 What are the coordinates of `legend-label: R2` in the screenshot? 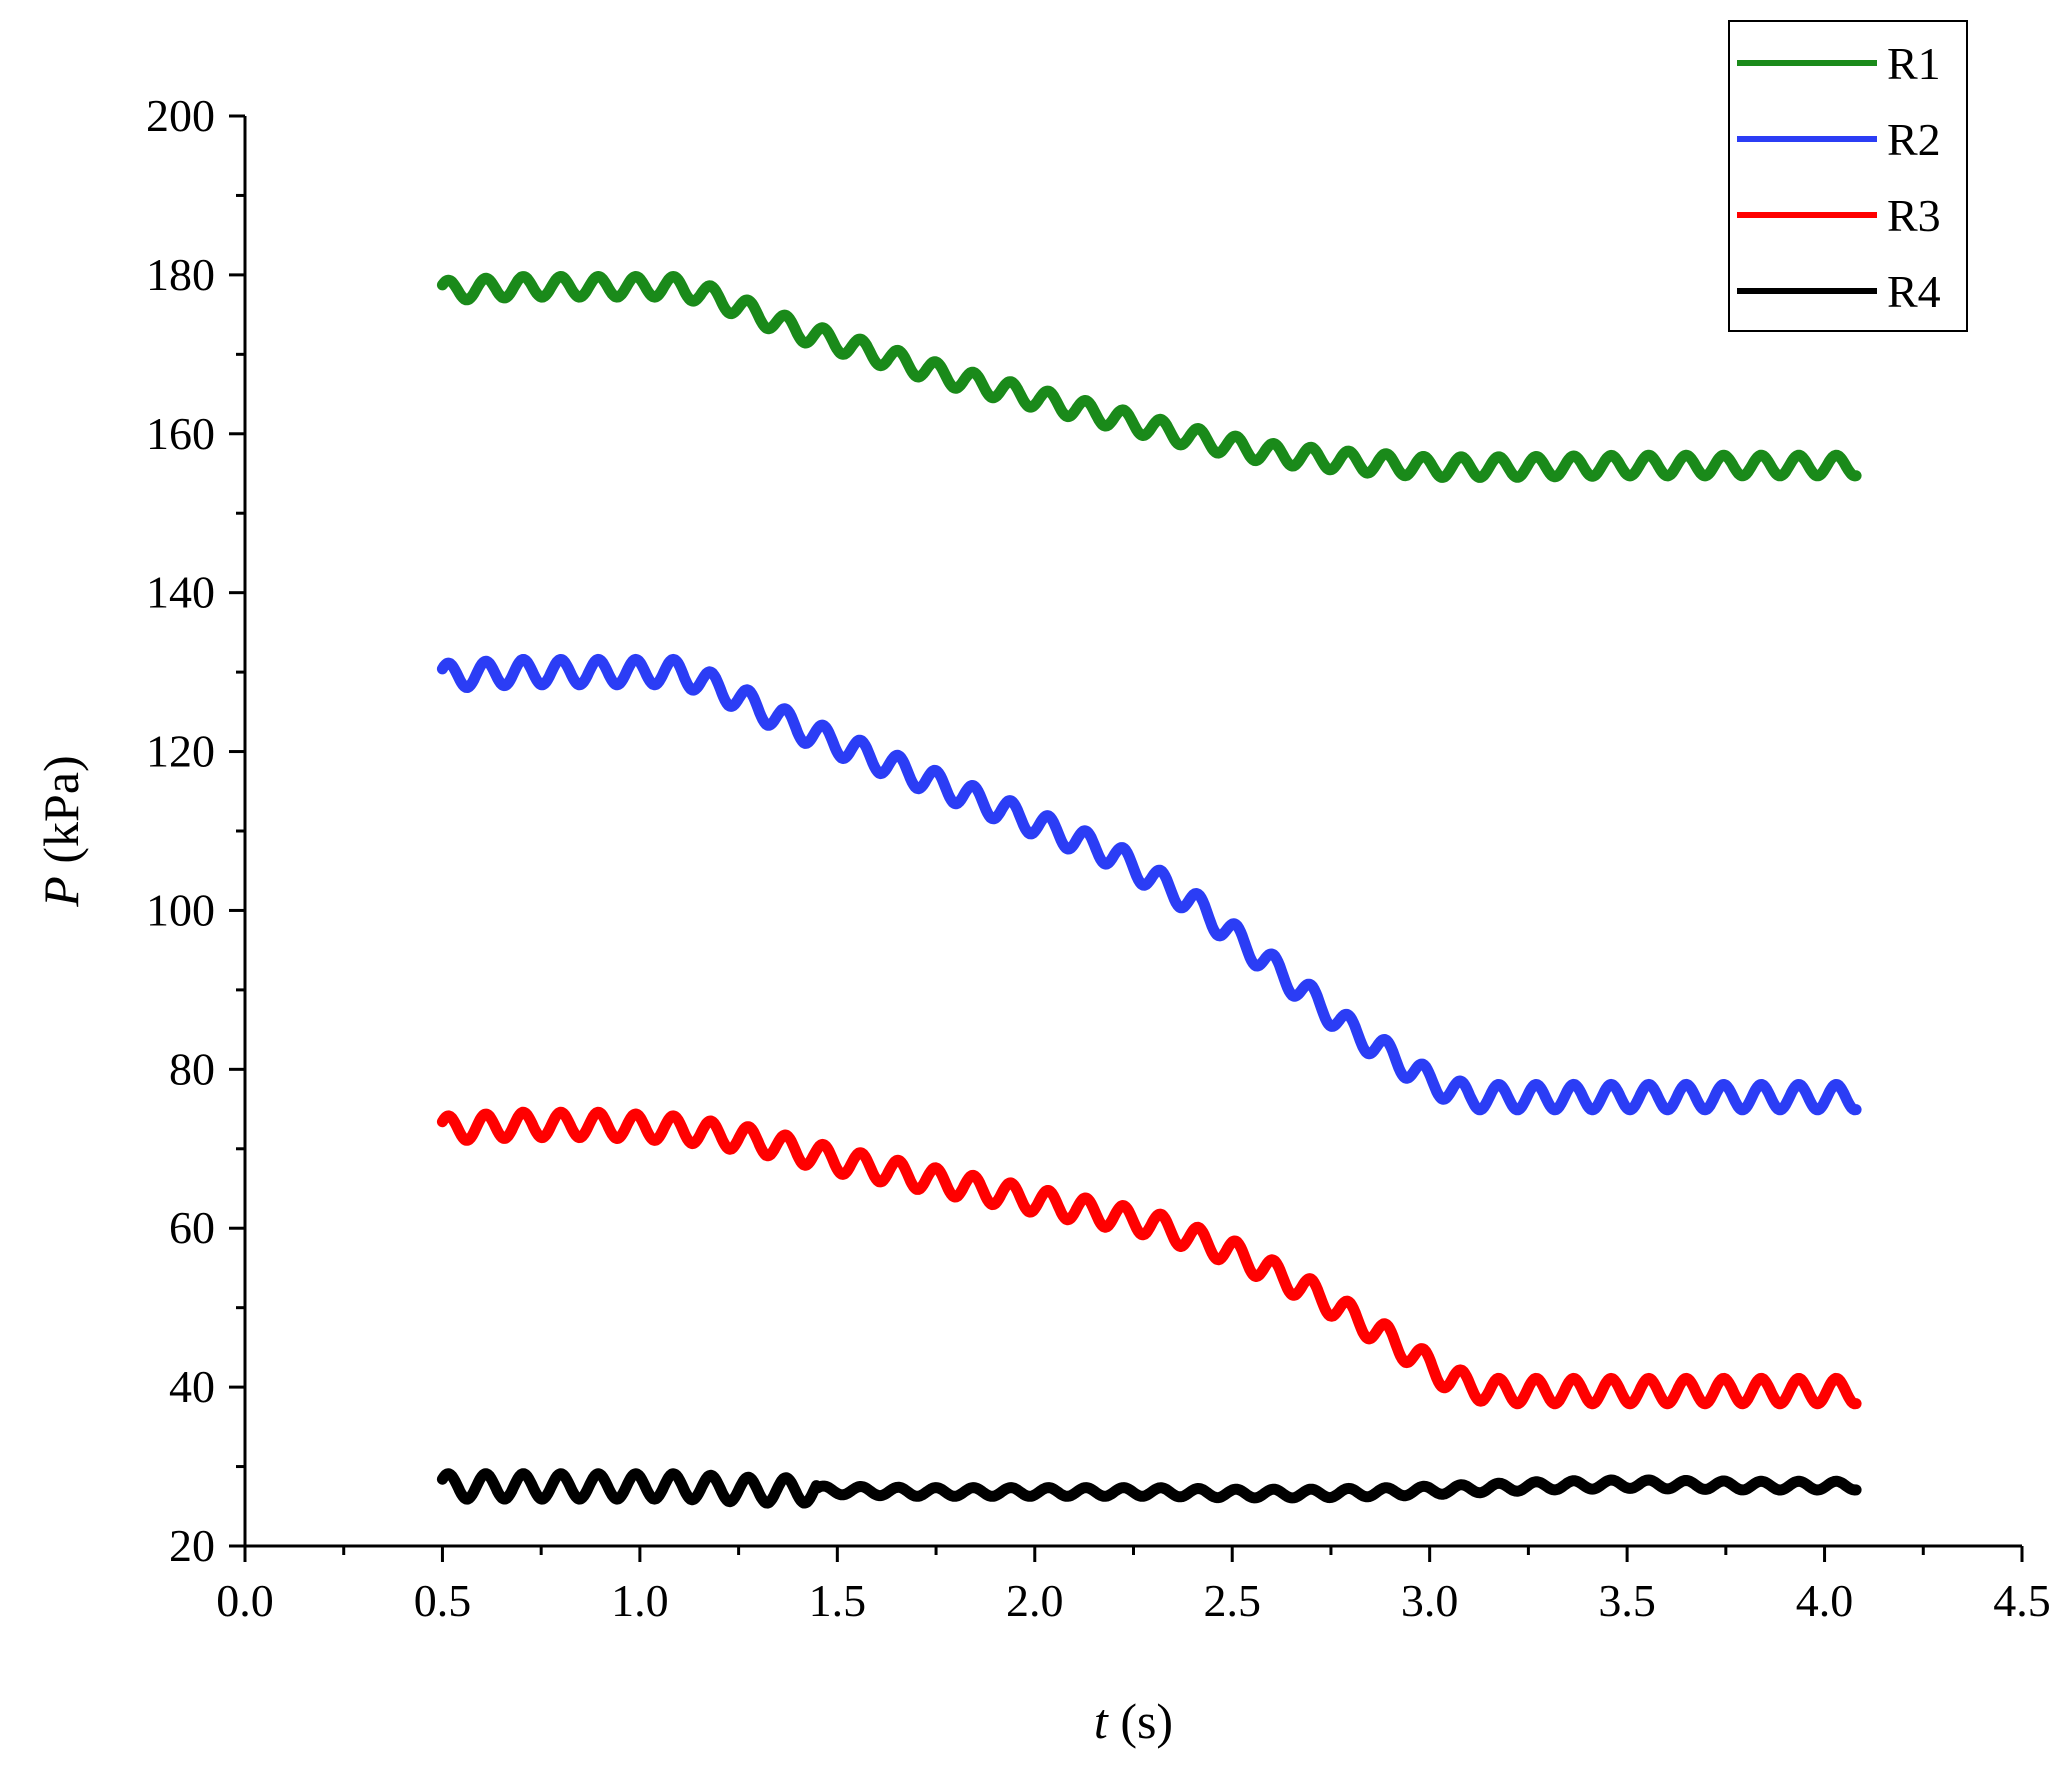 It's located at (1914, 139).